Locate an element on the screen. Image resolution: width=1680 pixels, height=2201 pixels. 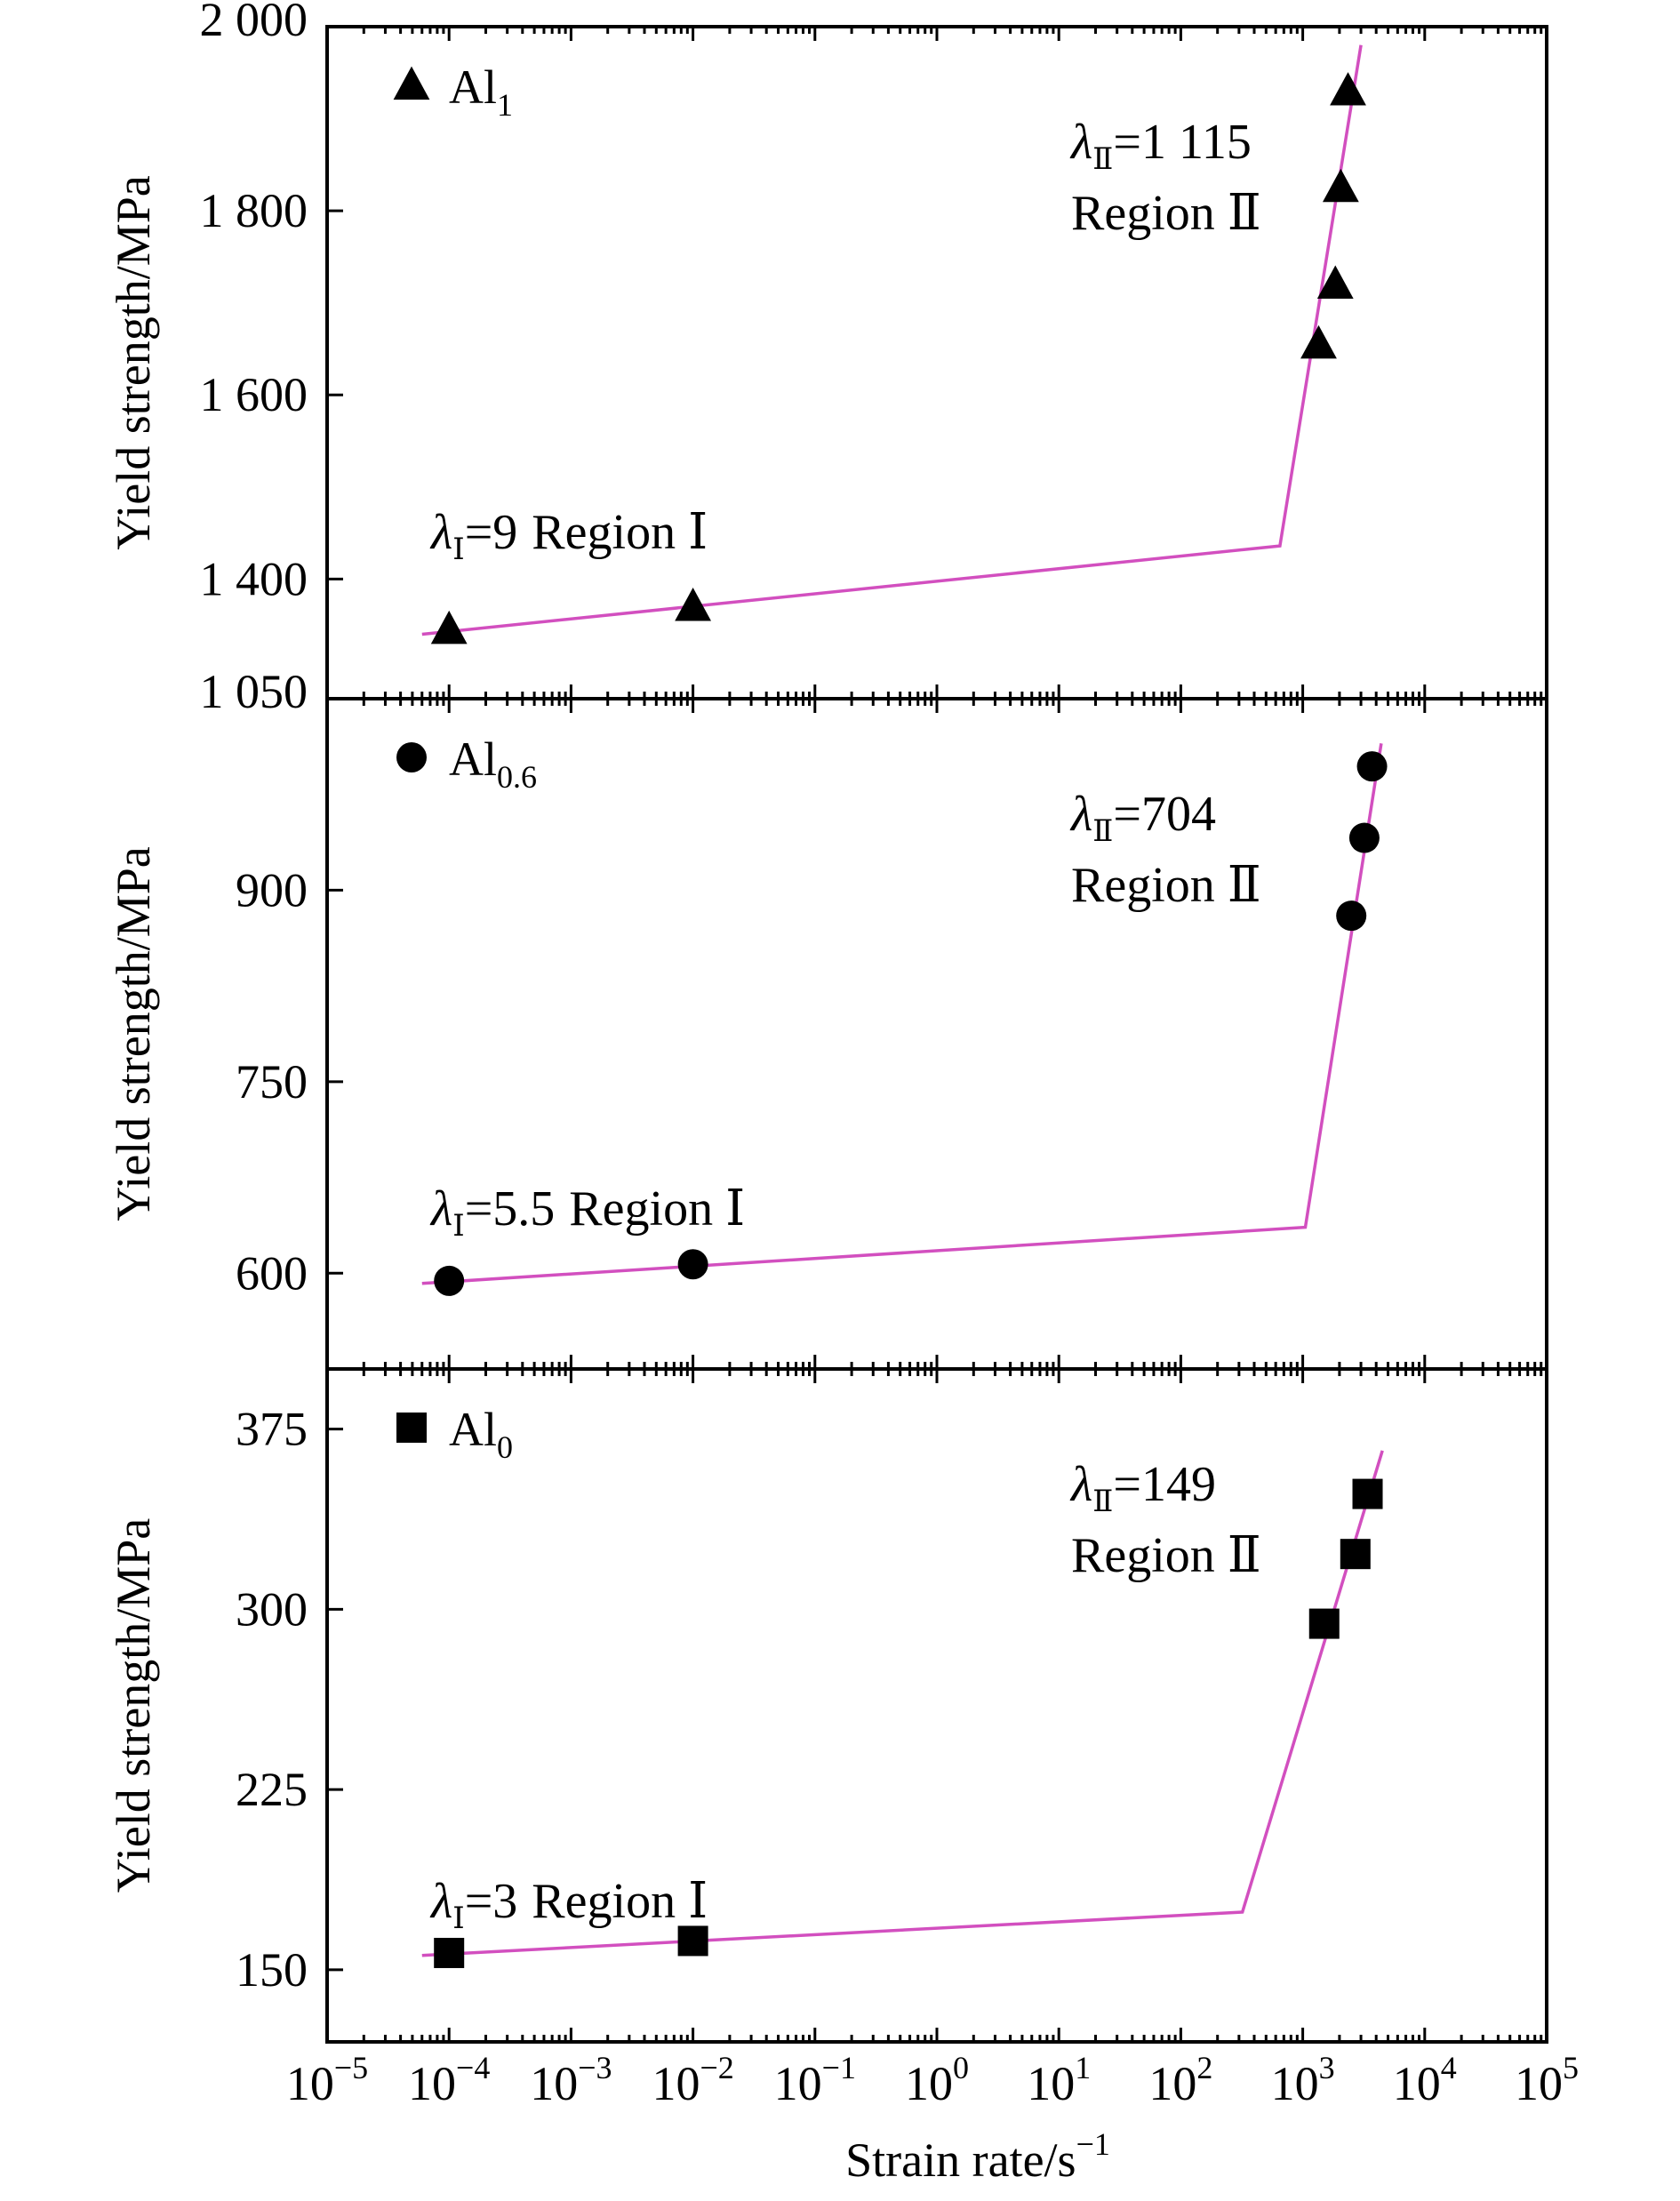
y-tick-label: 375 is located at coordinates (272, 1430).